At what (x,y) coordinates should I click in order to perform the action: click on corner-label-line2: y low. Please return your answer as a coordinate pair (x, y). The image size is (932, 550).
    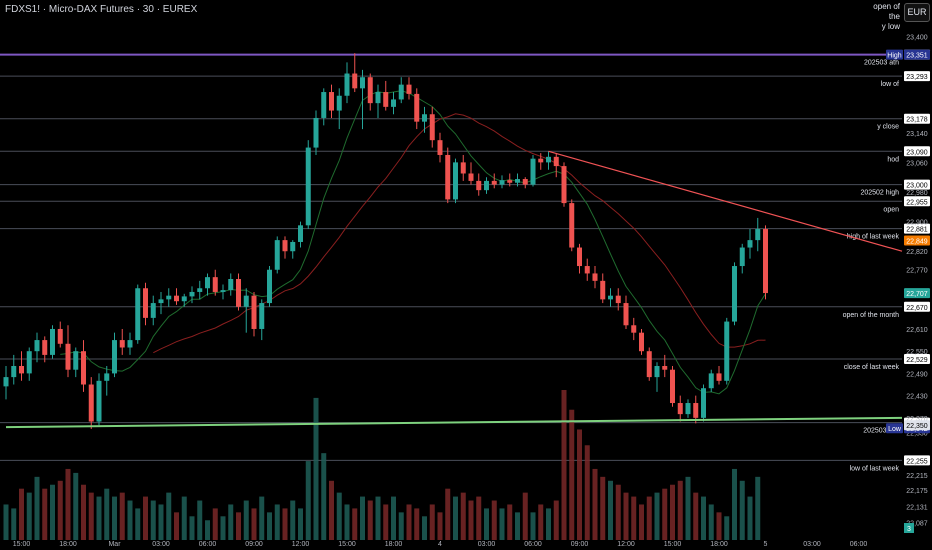
    Looking at the image, I should click on (890, 26).